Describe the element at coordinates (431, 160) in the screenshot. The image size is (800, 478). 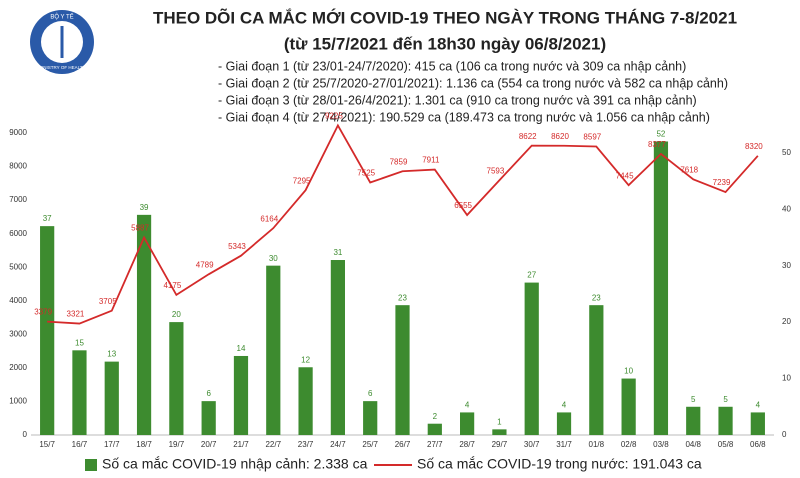
I see `line-value-label: 7911` at that location.